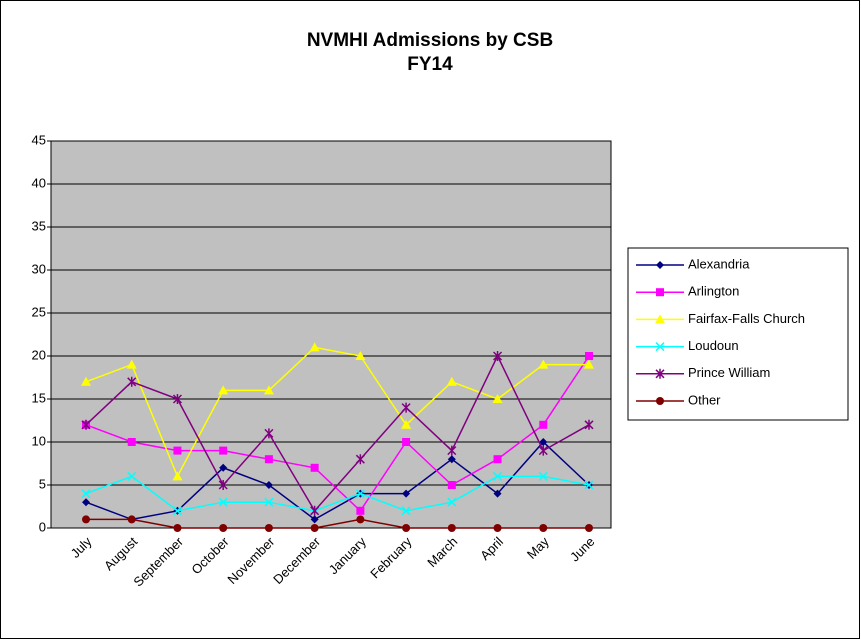 This screenshot has height=640, width=861. What do you see at coordinates (42, 483) in the screenshot?
I see `y-tick-label: 5` at bounding box center [42, 483].